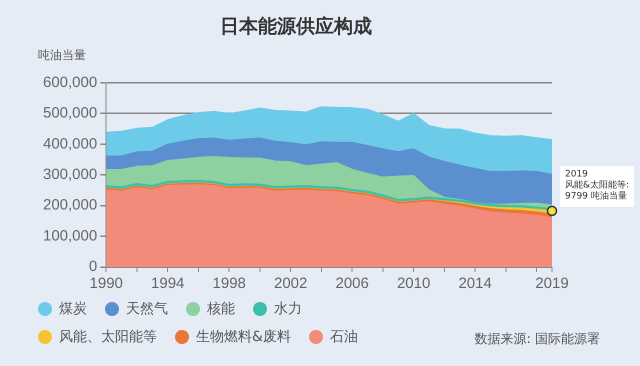 This screenshot has height=366, width=640. What do you see at coordinates (70, 235) in the screenshot?
I see `y-tick-label: 100,000` at bounding box center [70, 235].